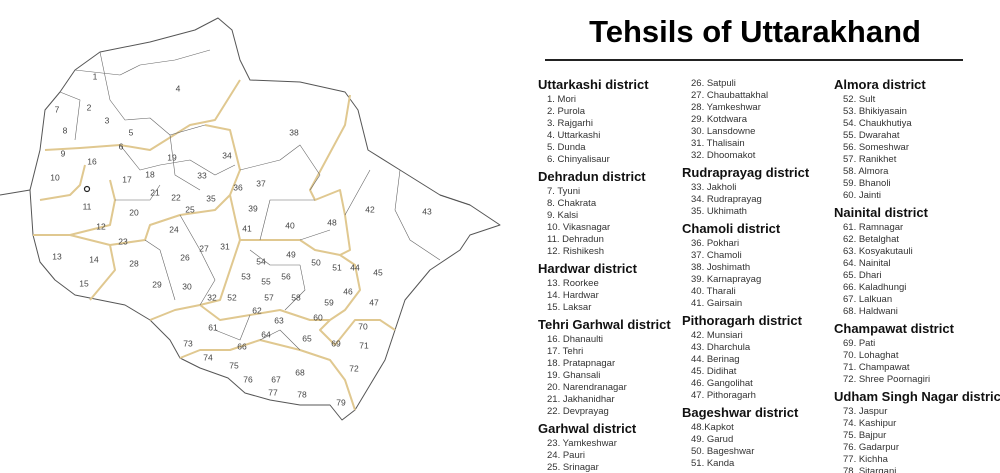 This screenshot has height=473, width=1000. Describe the element at coordinates (150, 174) in the screenshot. I see `tehsil-number-label: 18` at that location.